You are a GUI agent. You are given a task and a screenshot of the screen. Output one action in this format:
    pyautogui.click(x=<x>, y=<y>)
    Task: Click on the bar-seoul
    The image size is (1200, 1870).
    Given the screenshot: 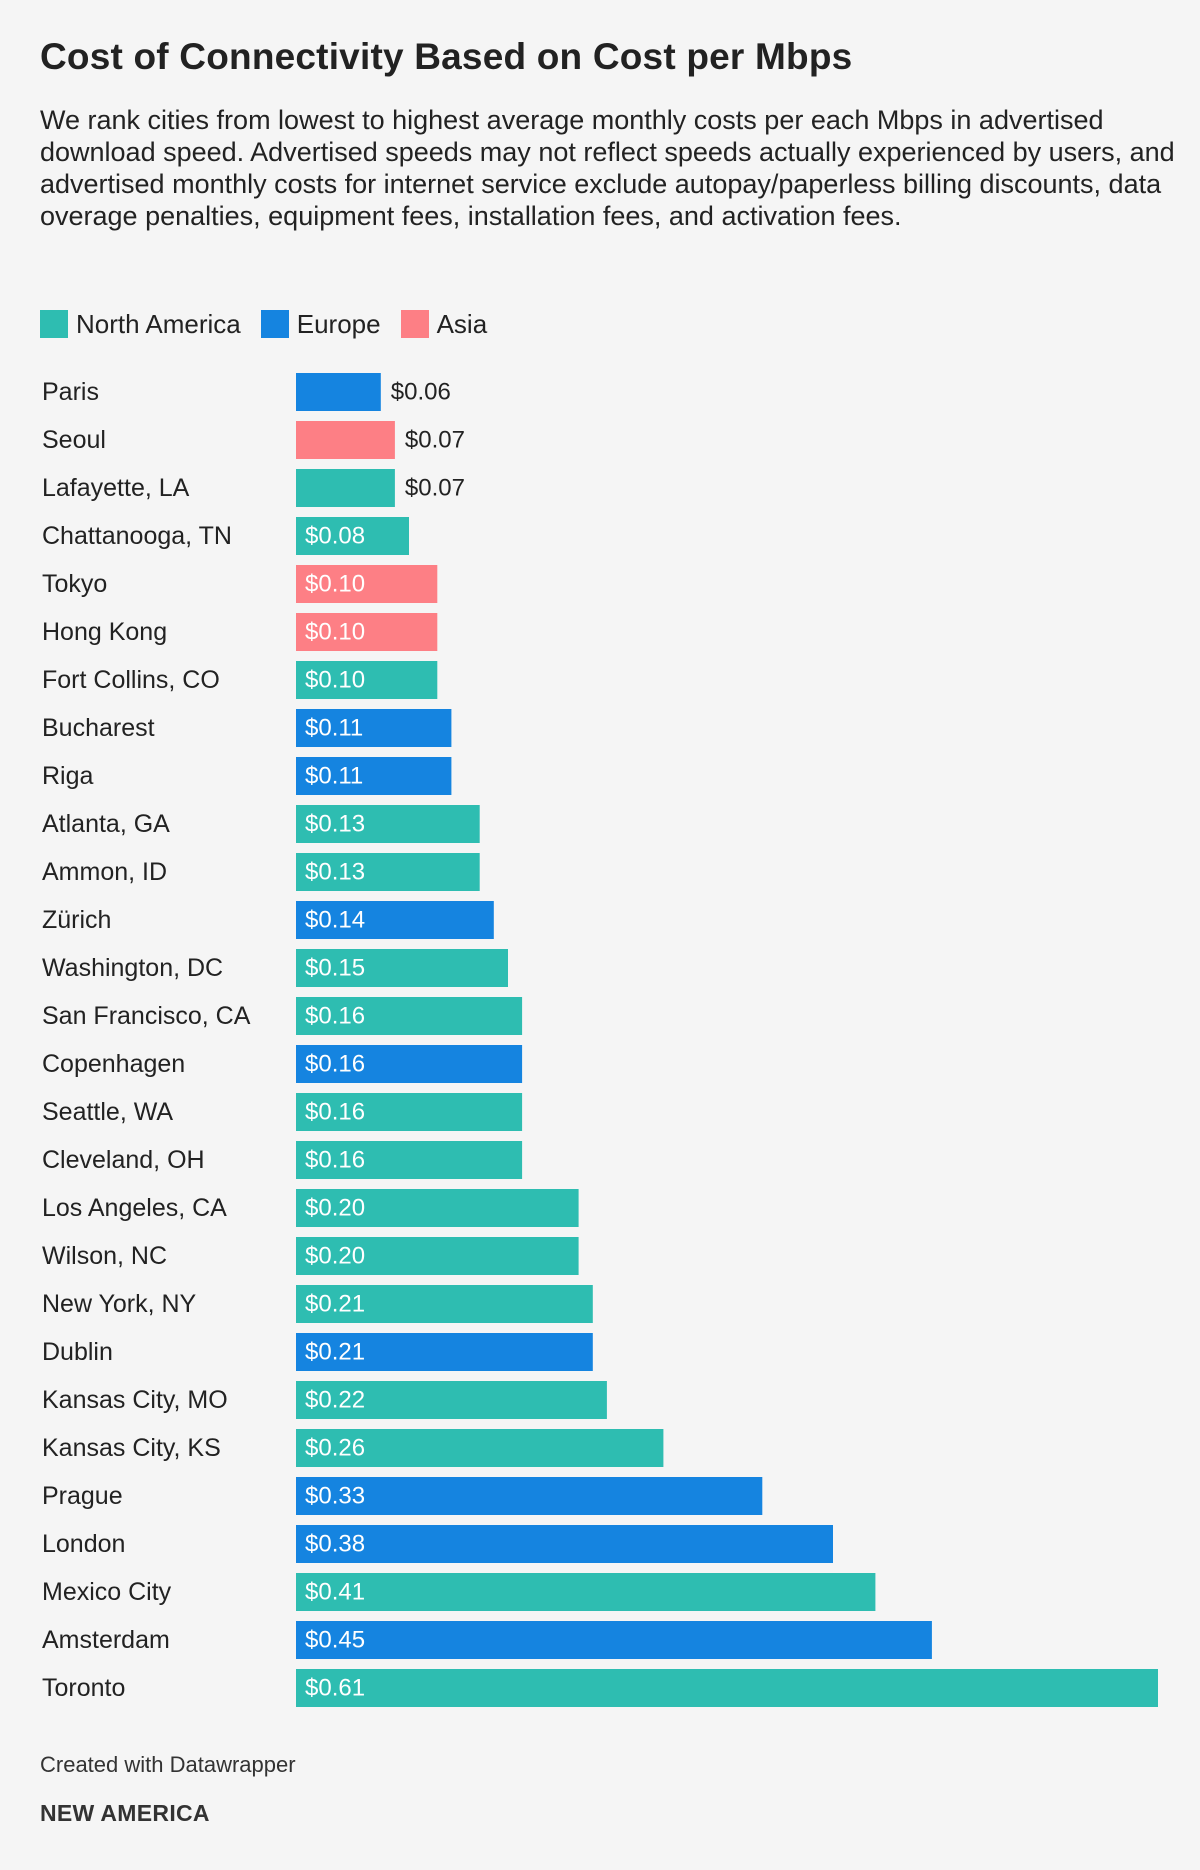 What is the action you would take?
    pyautogui.click(x=345, y=440)
    